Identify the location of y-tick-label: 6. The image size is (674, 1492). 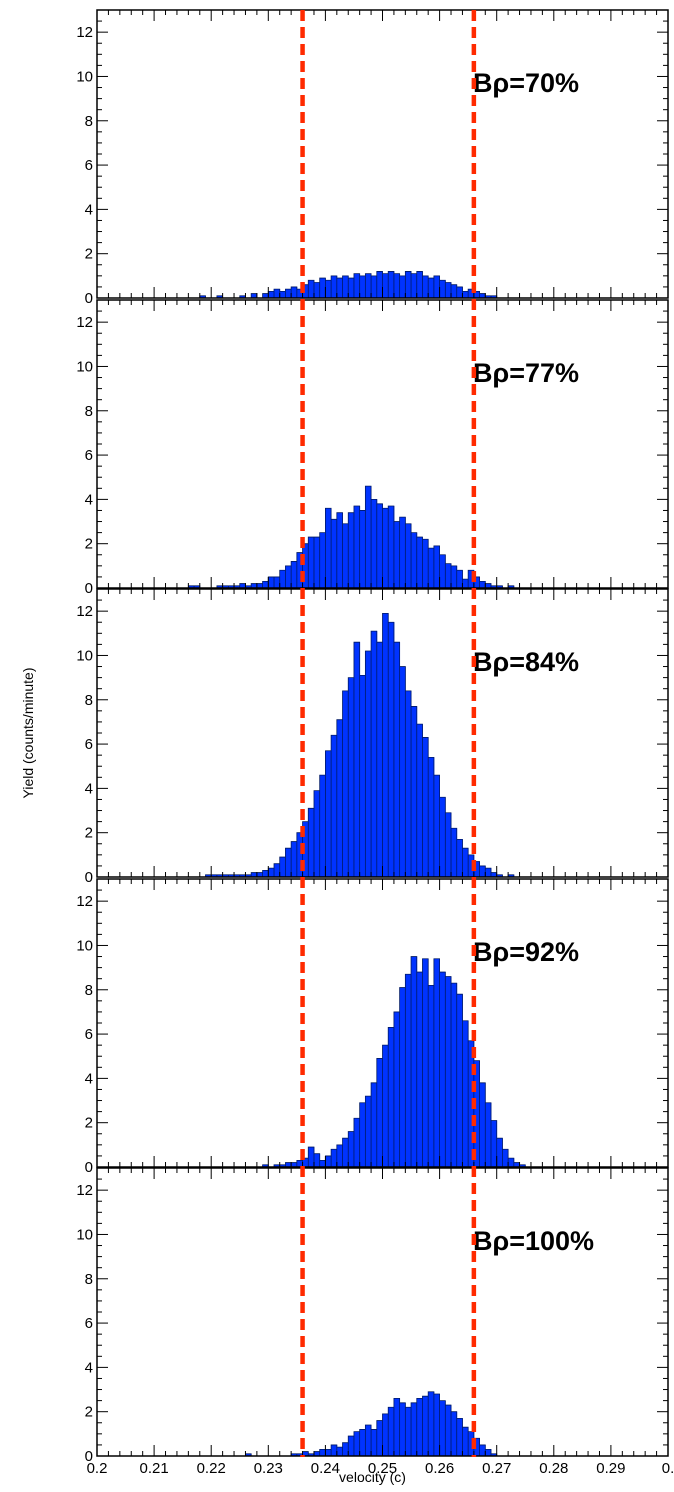
(89, 455).